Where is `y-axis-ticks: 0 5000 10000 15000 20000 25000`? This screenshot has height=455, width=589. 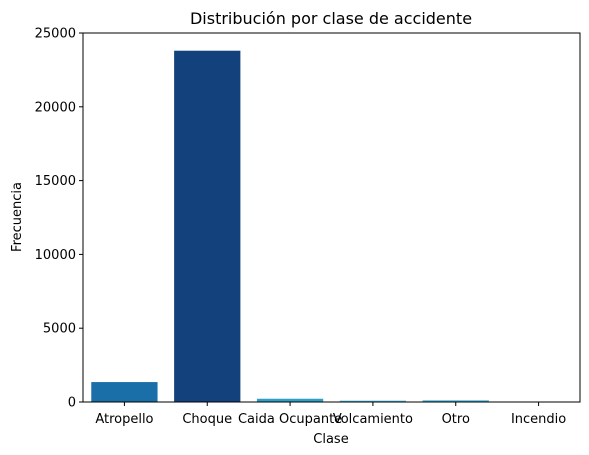
y-axis-ticks: 0 5000 10000 15000 20000 25000 is located at coordinates (59, 219).